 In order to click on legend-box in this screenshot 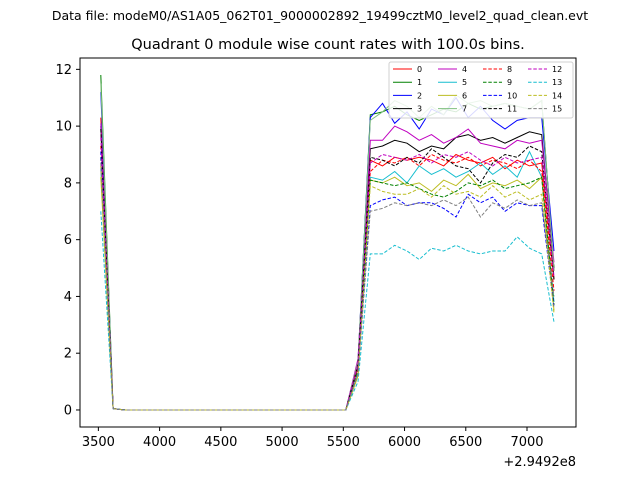, I will do `click(481, 90)`.